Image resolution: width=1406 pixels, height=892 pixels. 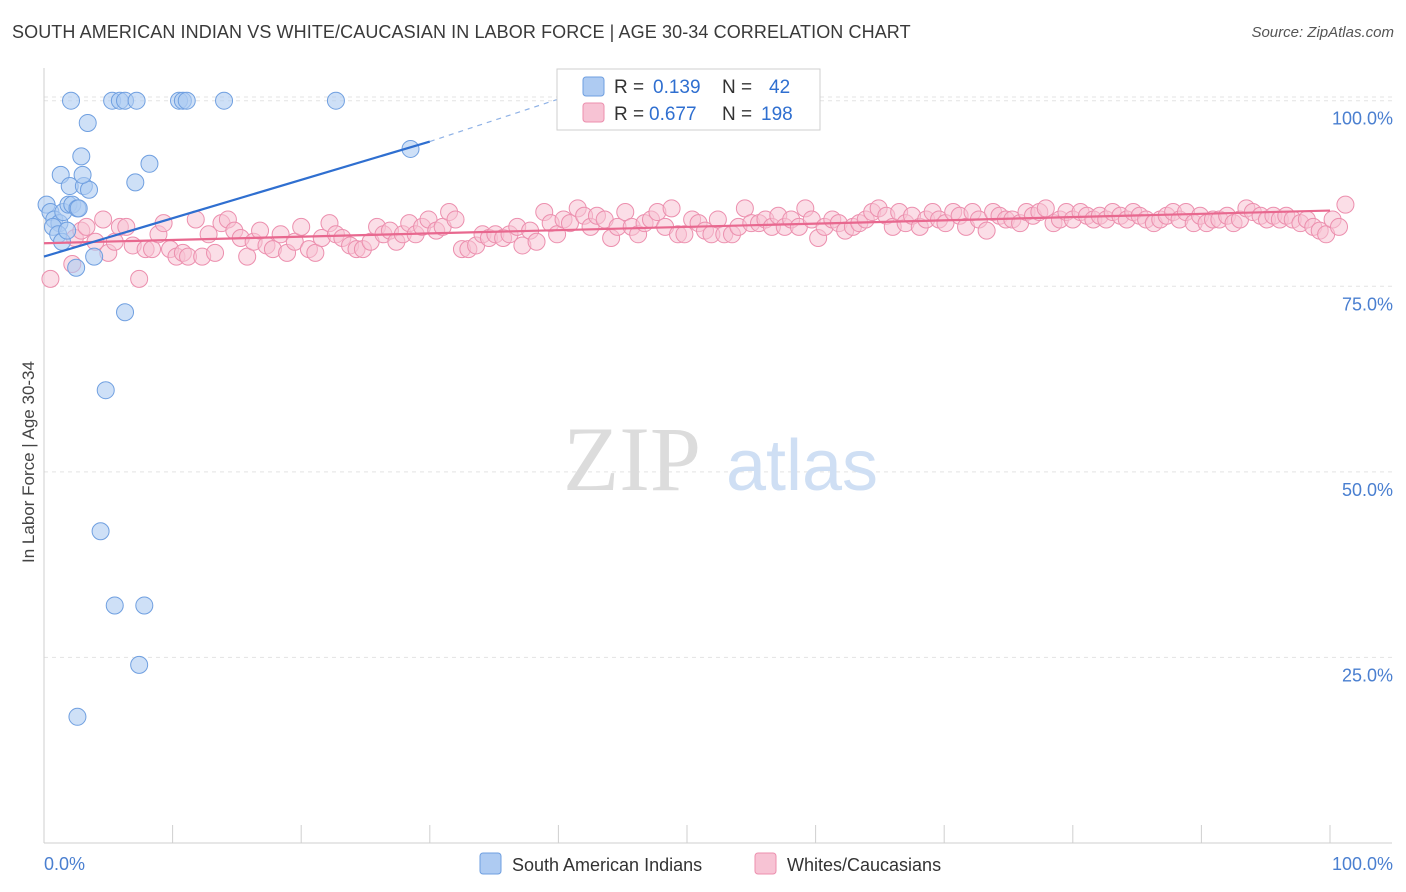 What do you see at coordinates (629, 114) in the screenshot?
I see `stats-r-label-2: R =` at bounding box center [629, 114].